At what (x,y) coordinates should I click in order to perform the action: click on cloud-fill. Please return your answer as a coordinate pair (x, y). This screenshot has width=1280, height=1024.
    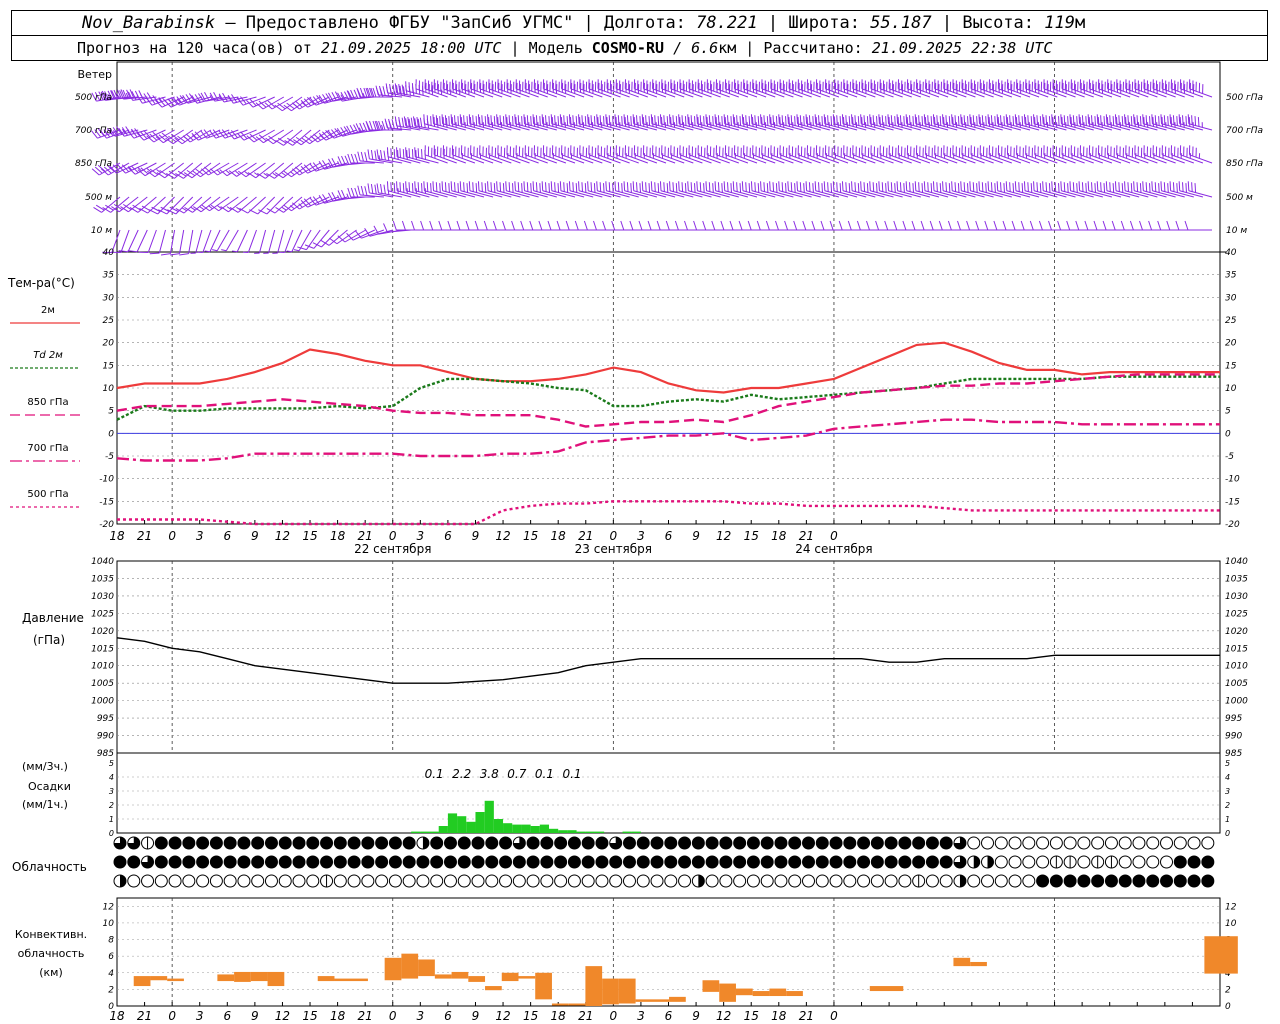
    Looking at the image, I should click on (712, 843).